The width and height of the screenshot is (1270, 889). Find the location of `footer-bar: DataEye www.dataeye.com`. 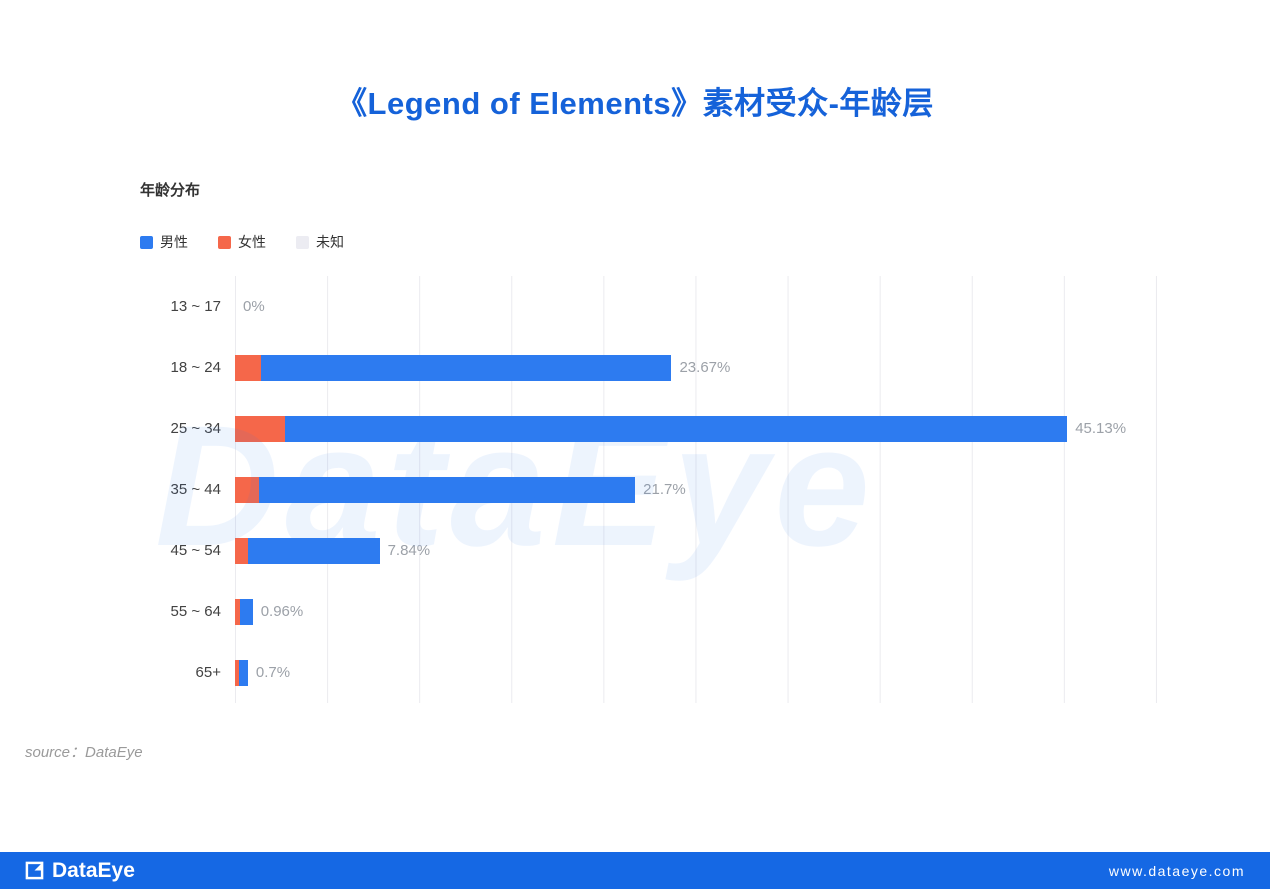

footer-bar: DataEye www.dataeye.com is located at coordinates (635, 870).